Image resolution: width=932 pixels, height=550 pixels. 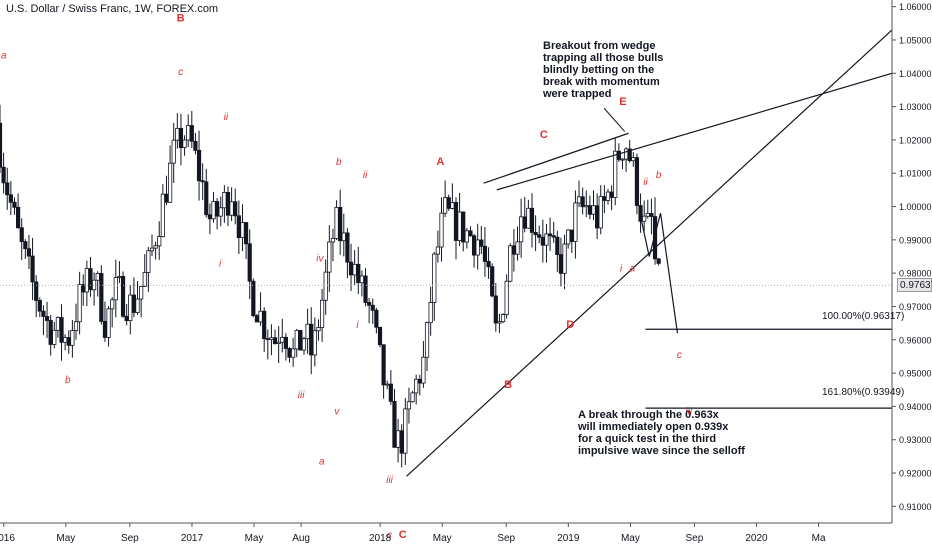 I want to click on annotation-breakout-line: blindly betting on the, so click(x=599, y=70).